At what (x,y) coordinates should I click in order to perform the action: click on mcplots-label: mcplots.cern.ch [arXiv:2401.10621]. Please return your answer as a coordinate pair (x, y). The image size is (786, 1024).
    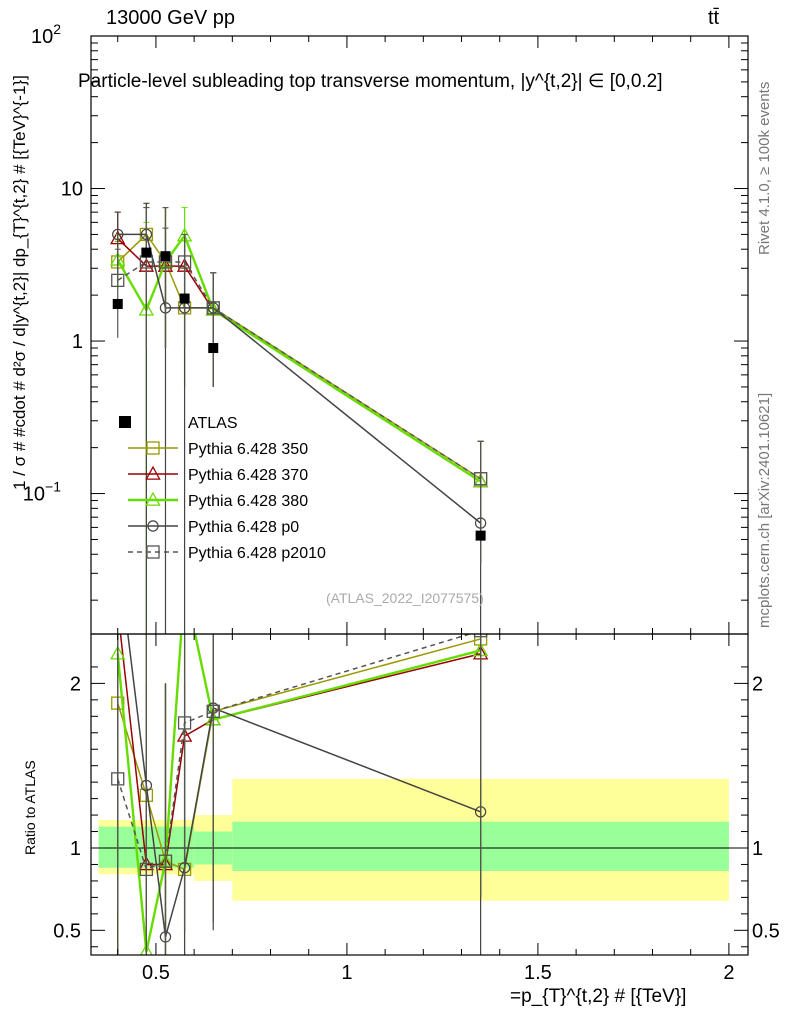
    Looking at the image, I should click on (764, 510).